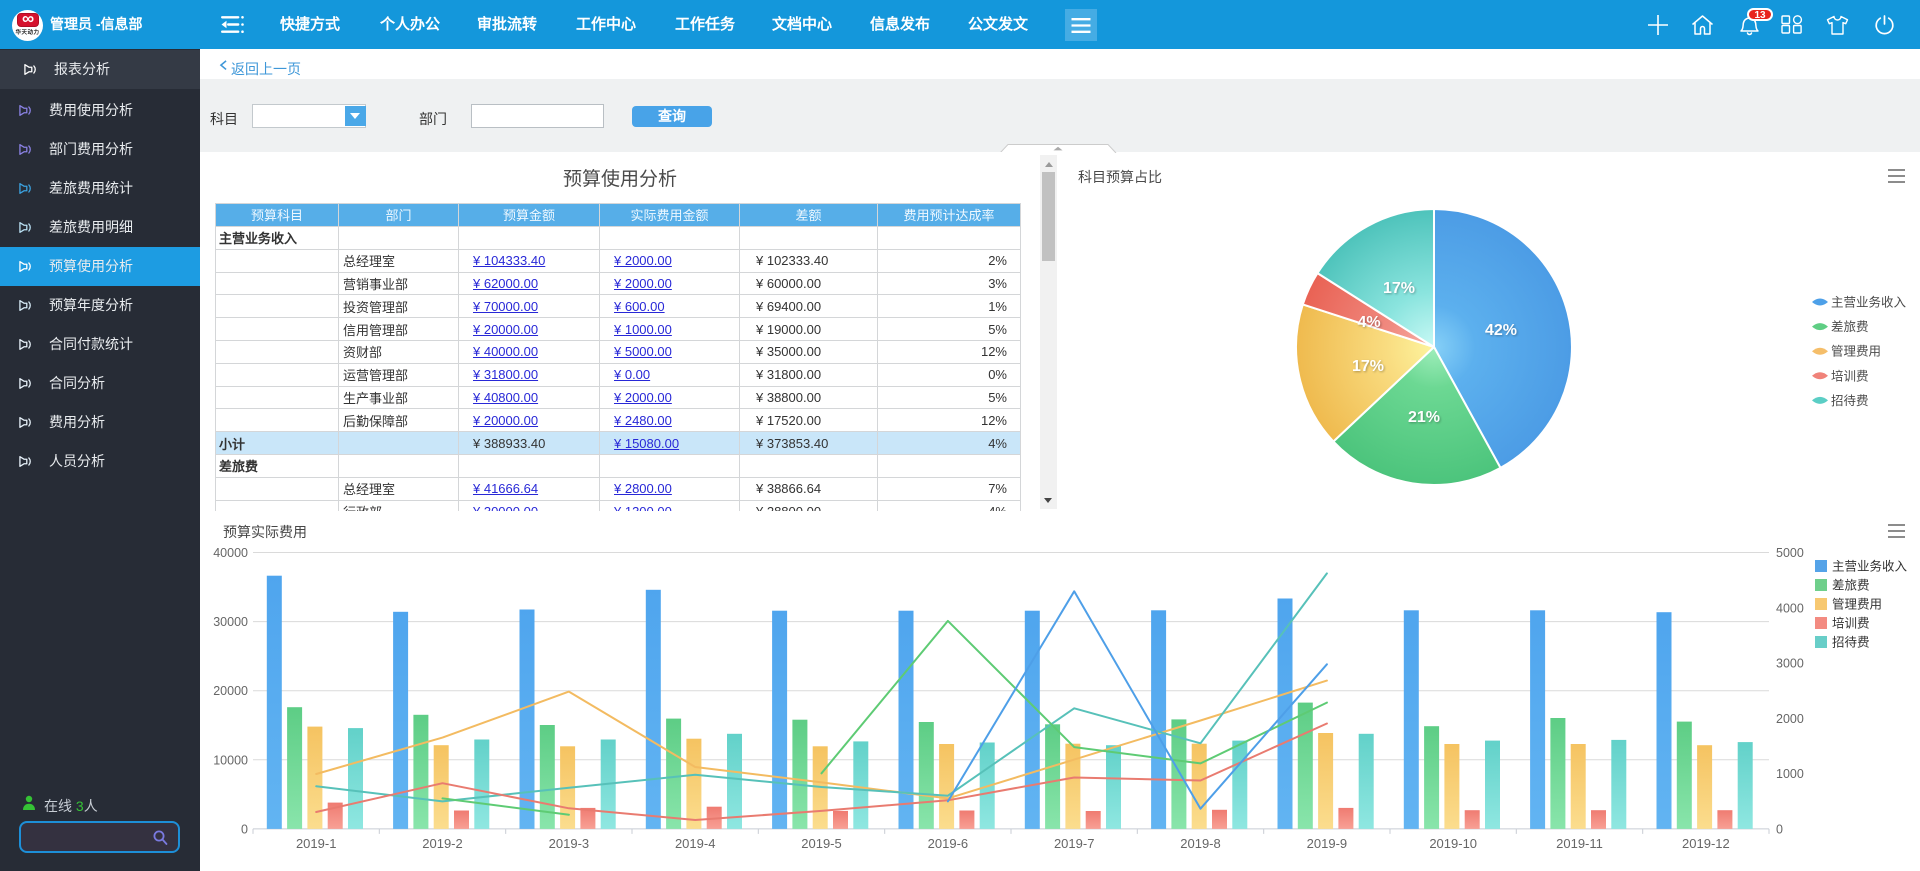  What do you see at coordinates (695, 843) in the screenshot?
I see `svg-text: 2019-4` at bounding box center [695, 843].